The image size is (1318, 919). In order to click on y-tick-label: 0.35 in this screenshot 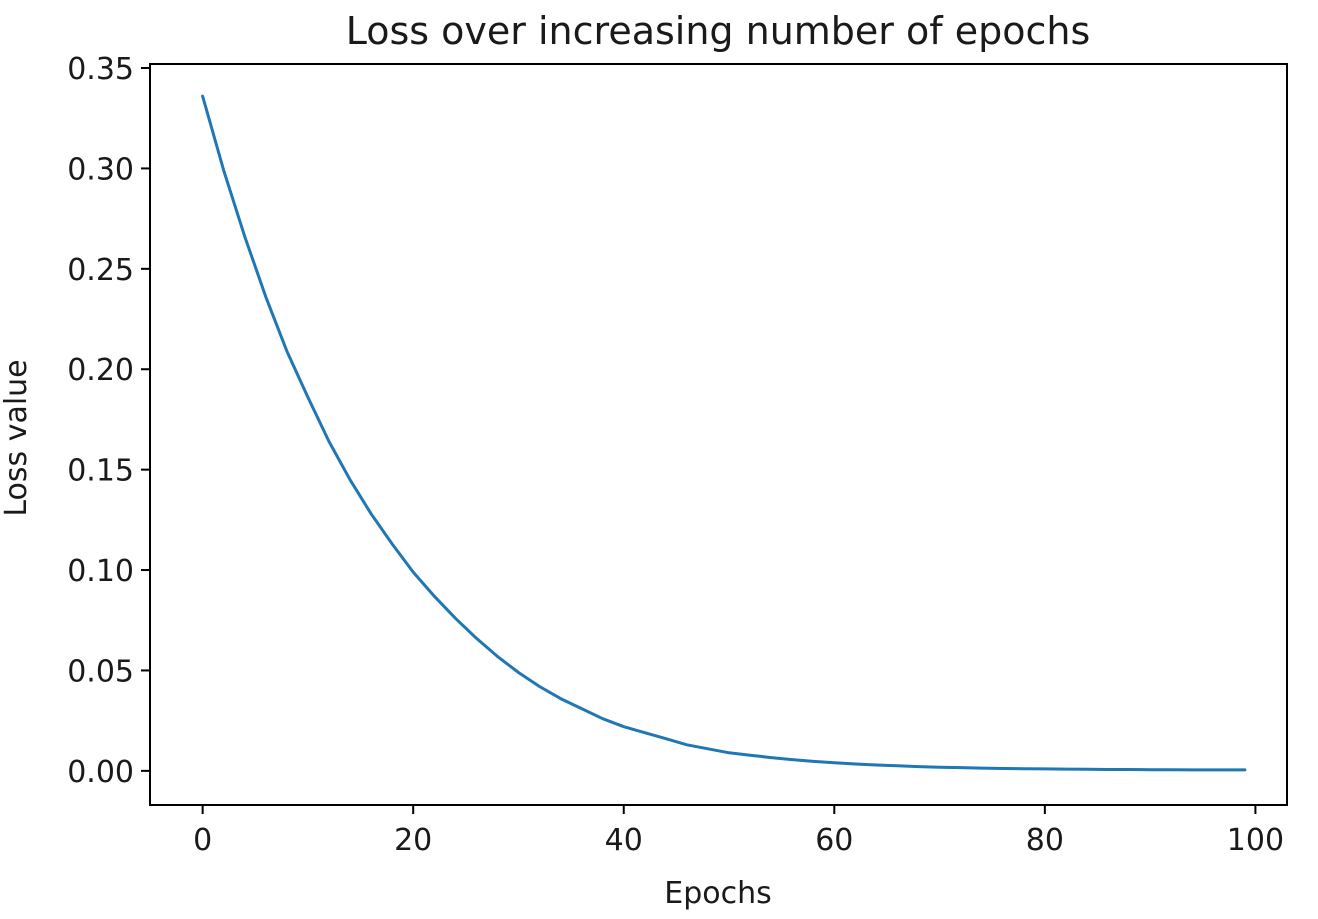, I will do `click(100, 69)`.